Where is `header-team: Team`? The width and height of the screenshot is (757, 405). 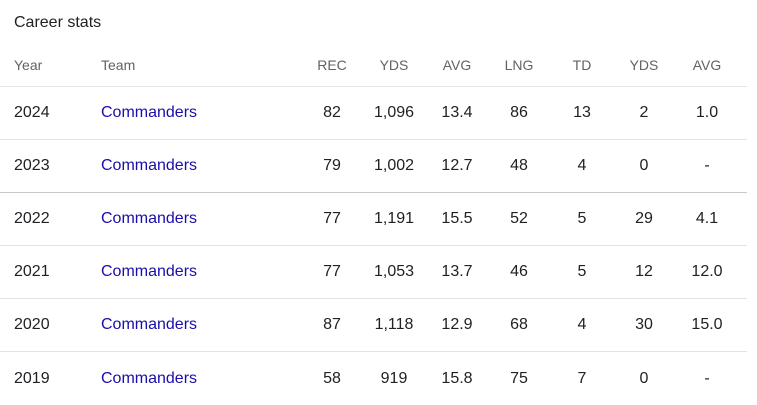
header-team: Team is located at coordinates (118, 65).